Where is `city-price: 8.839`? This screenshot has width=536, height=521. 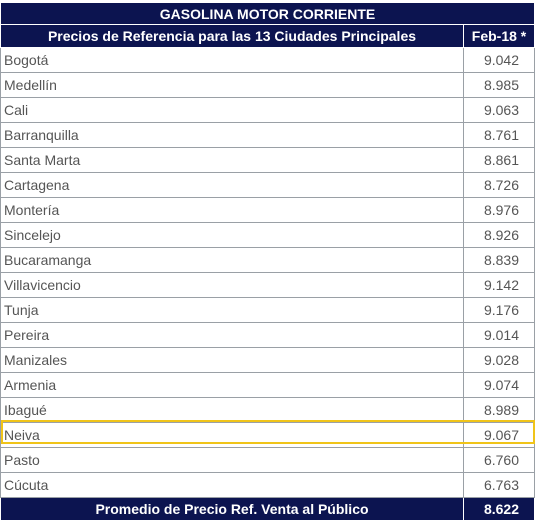 city-price: 8.839 is located at coordinates (499, 260).